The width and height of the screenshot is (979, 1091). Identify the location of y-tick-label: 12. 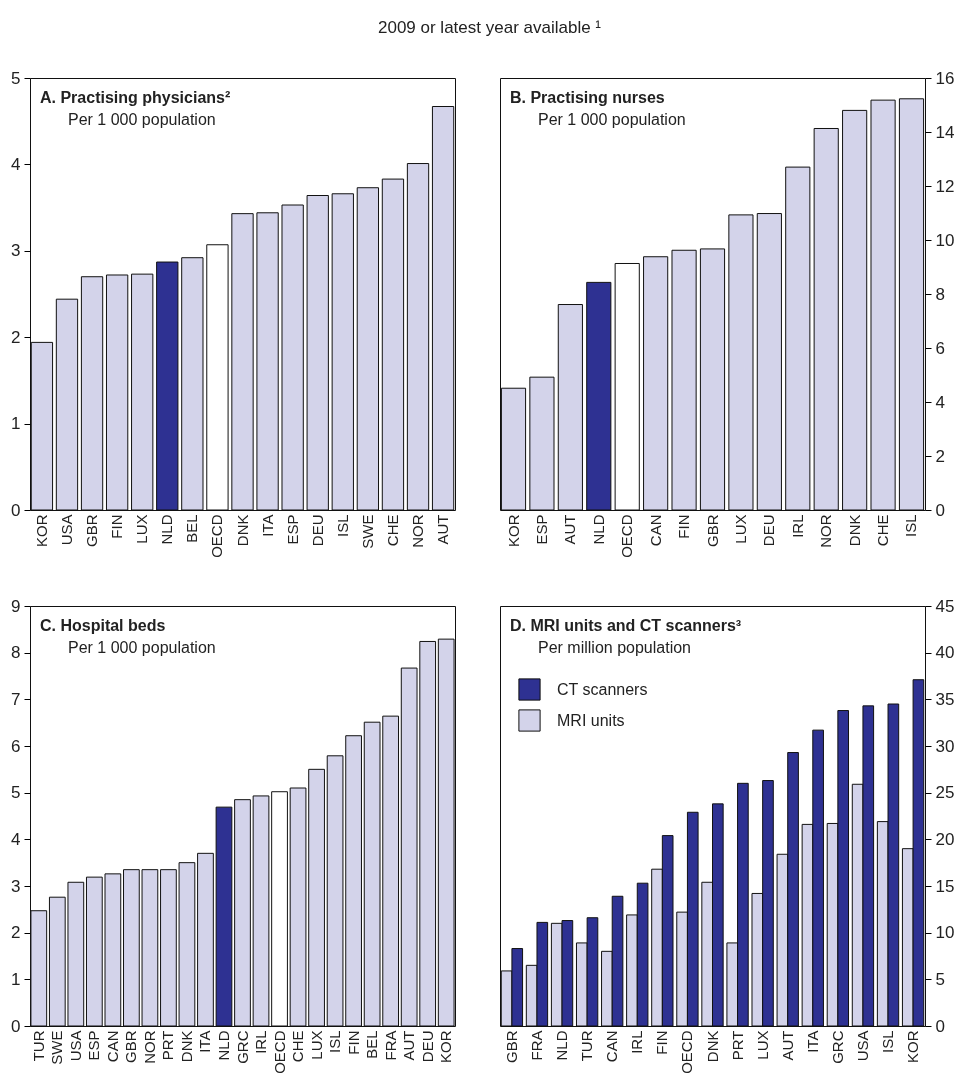
(945, 186).